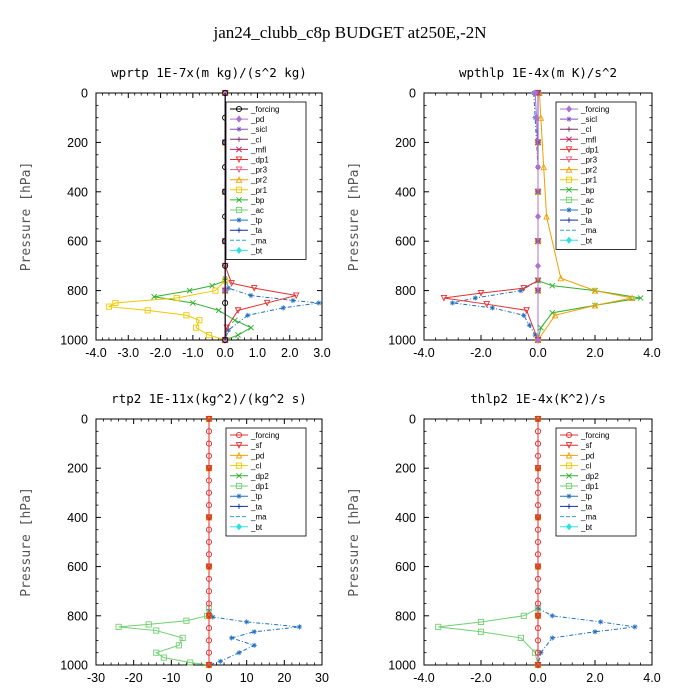 The width and height of the screenshot is (700, 700). Describe the element at coordinates (569, 496) in the screenshot. I see `legend-marker_tp` at that location.